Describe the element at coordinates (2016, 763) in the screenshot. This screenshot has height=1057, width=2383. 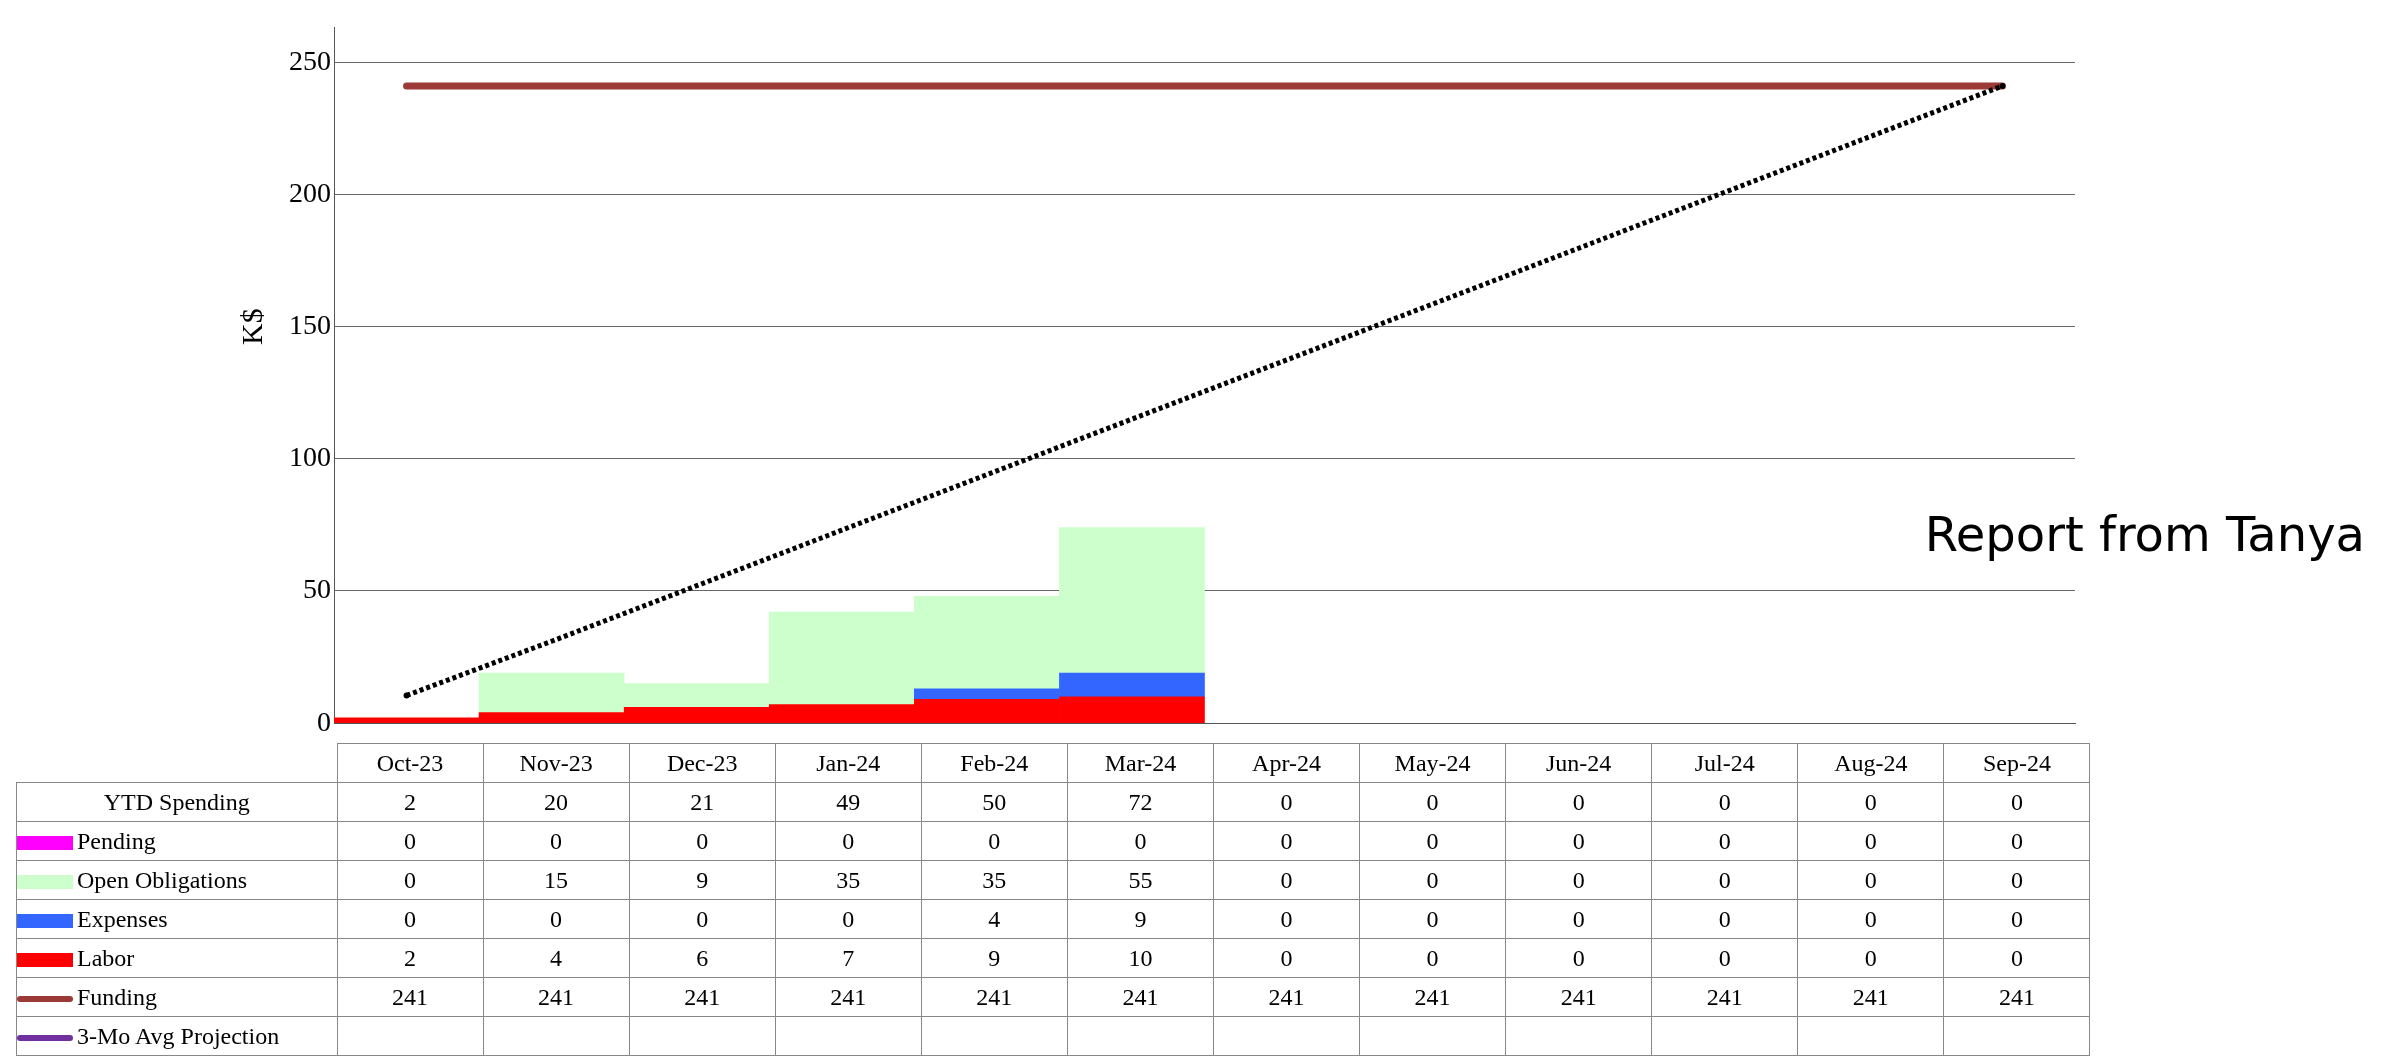
I see `x-tick-label: Sep-24` at that location.